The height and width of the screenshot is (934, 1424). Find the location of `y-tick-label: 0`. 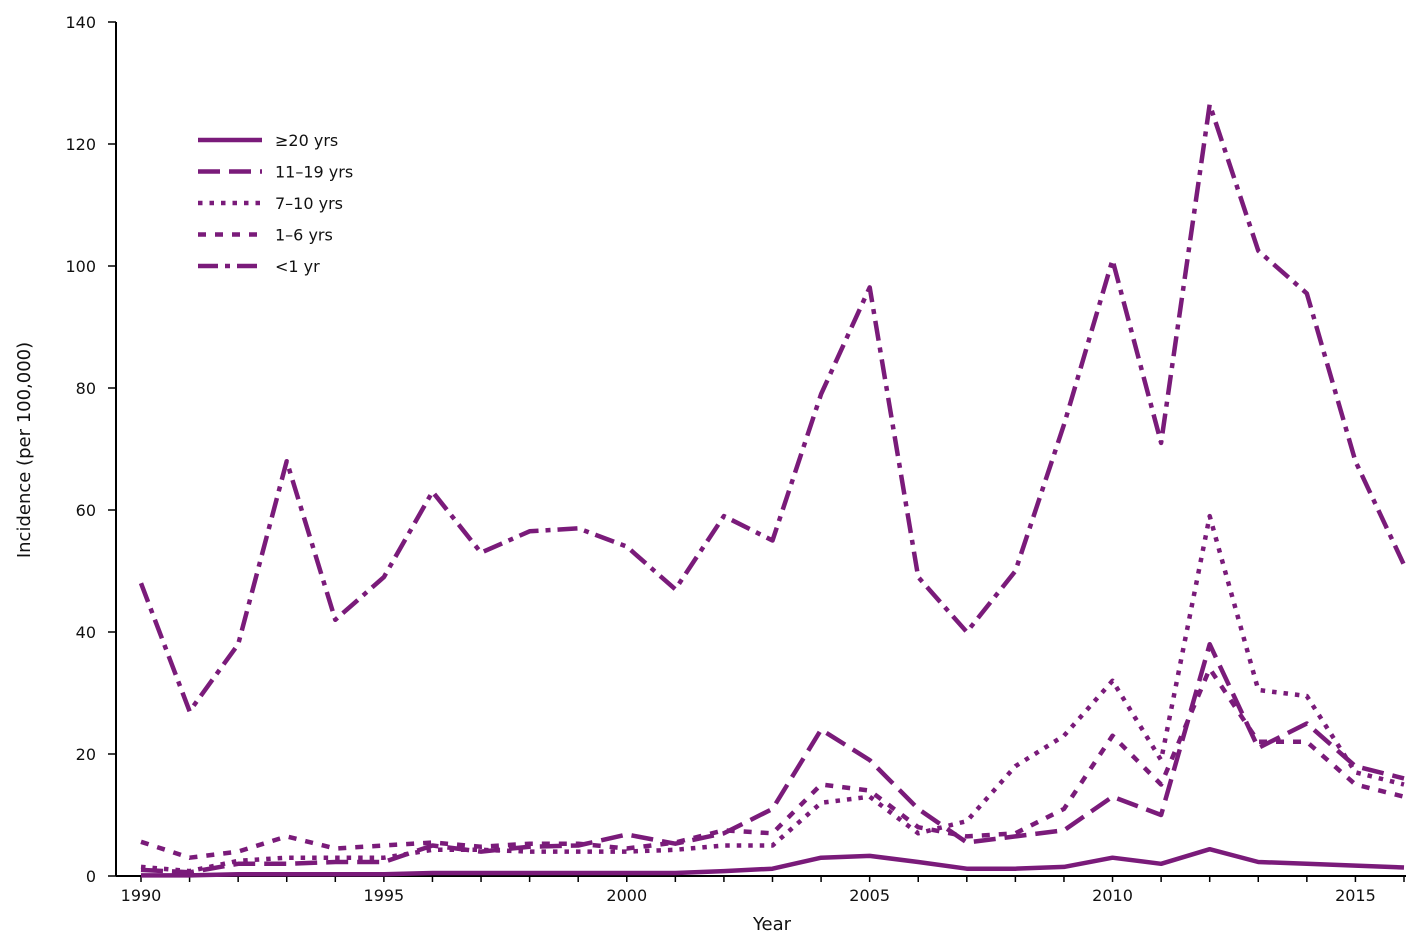

y-tick-label: 0 is located at coordinates (91, 876).